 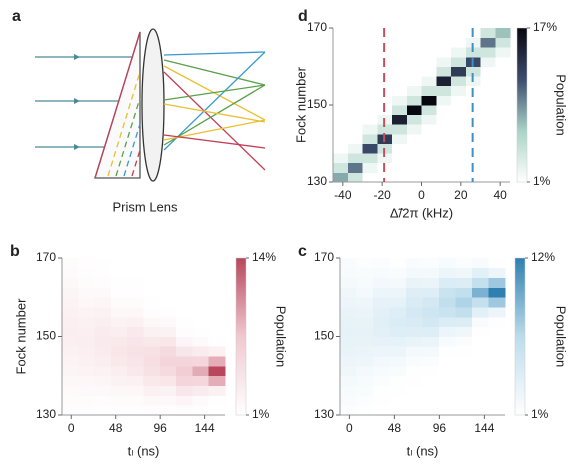 I want to click on x-tick-label: 0, so click(x=349, y=428).